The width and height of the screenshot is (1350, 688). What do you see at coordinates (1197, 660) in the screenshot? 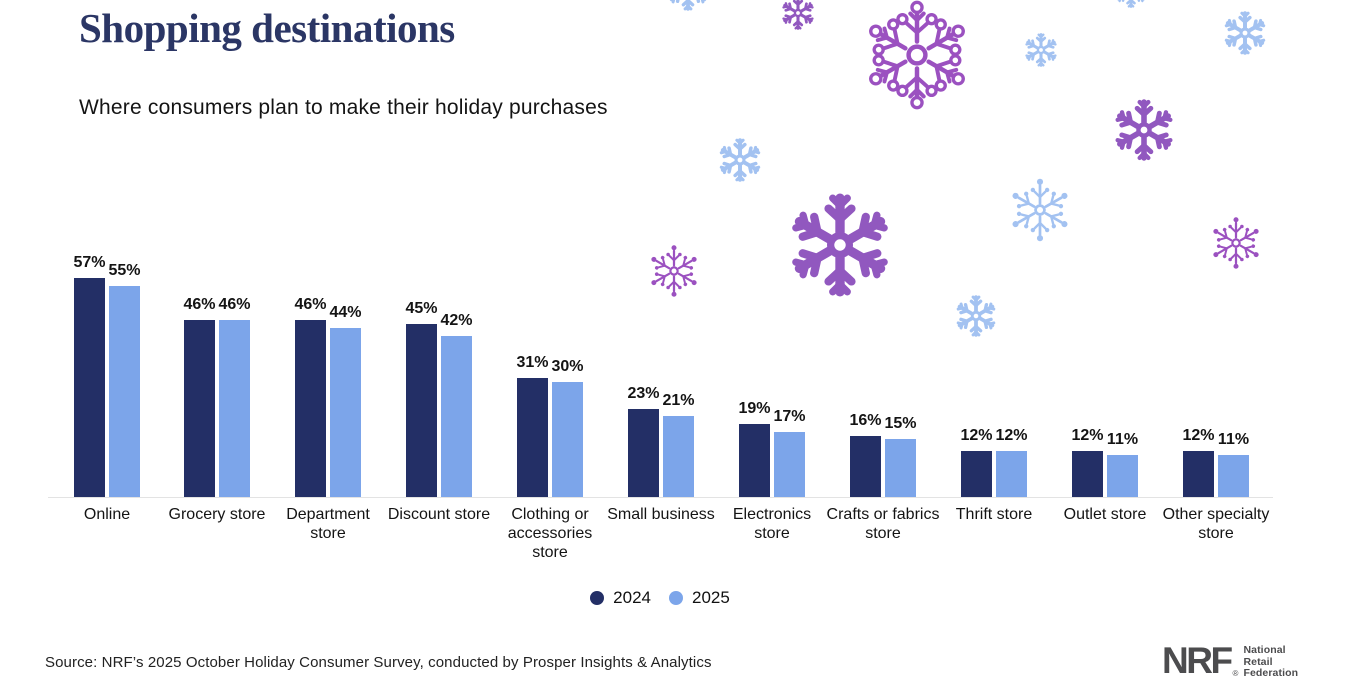
I see `nrf-logo-mark: NRF` at bounding box center [1197, 660].